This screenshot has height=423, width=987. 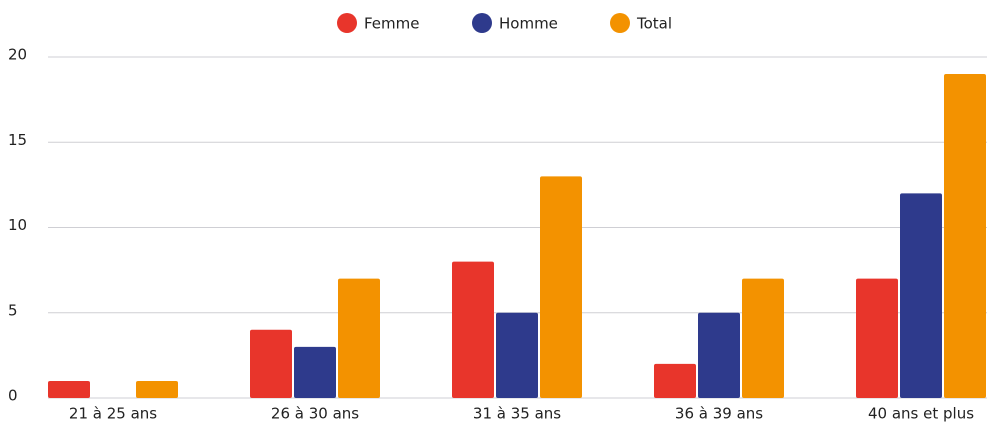 I want to click on legend-label: Total, so click(x=654, y=24).